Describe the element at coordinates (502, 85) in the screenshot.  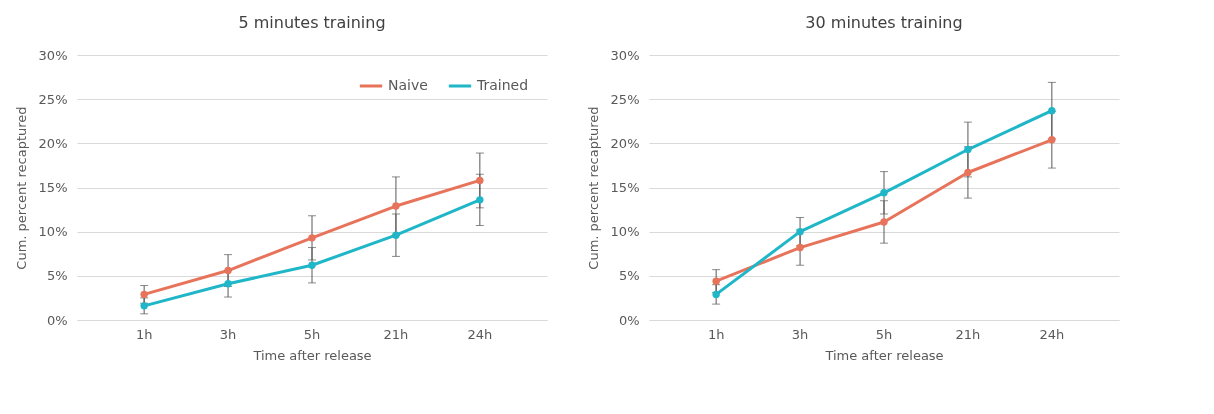
I see `legend-label: Trained` at that location.